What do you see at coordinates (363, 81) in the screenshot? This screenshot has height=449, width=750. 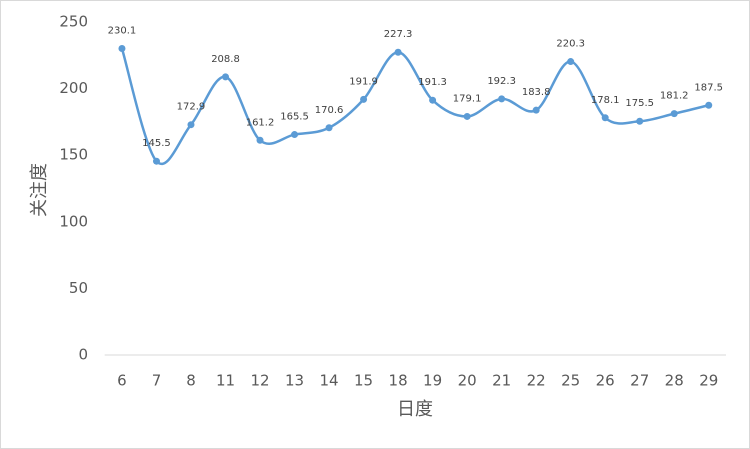 I see `data-label: 191.9` at bounding box center [363, 81].